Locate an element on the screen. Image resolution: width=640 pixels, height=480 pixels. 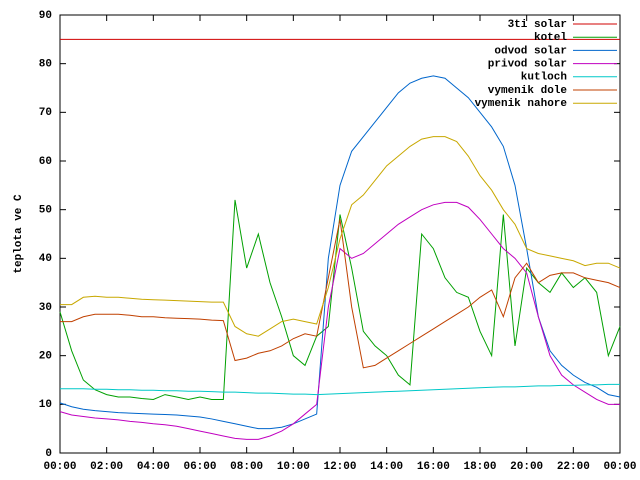
x-tick-label: 14:00 is located at coordinates (386, 467).